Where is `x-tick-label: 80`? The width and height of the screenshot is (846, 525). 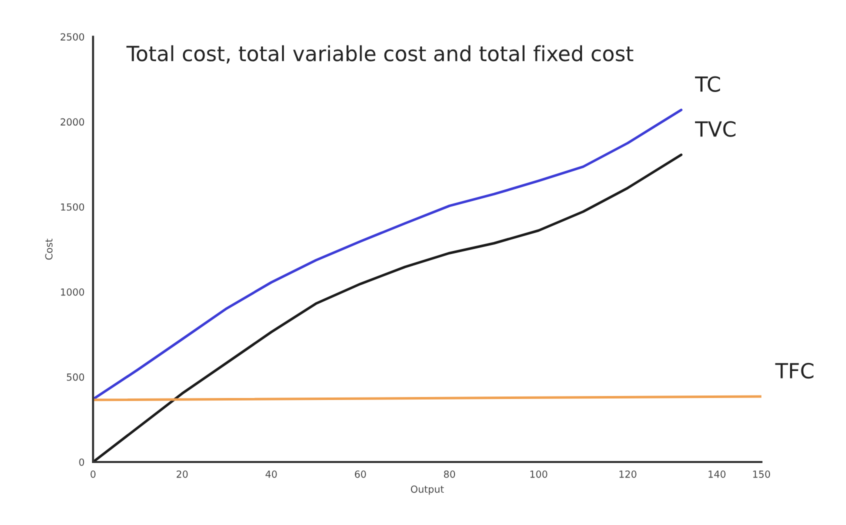 x-tick-label: 80 is located at coordinates (450, 474).